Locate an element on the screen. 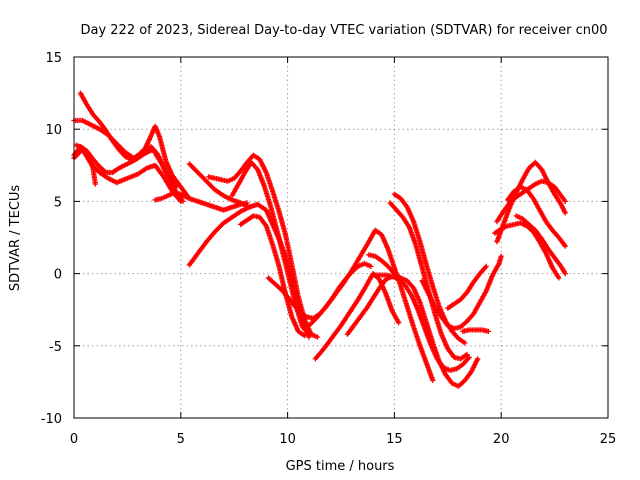 The image size is (640, 480). y-tick-label: -10 is located at coordinates (51, 419).